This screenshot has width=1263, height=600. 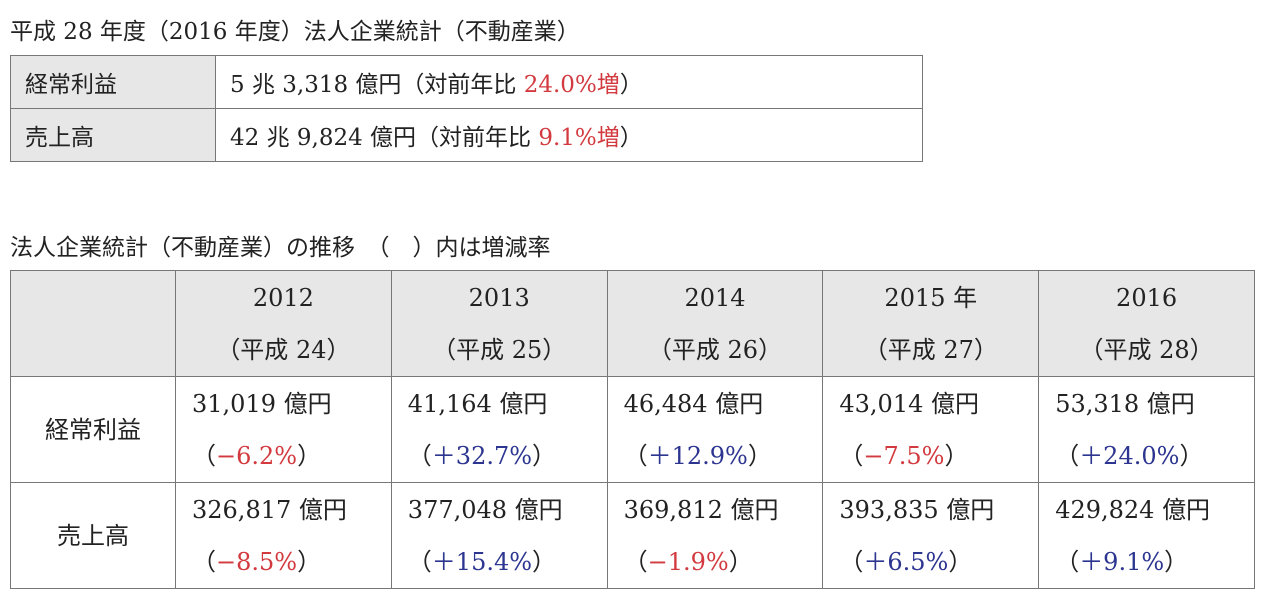 I want to click on year: 2014, so click(x=715, y=297).